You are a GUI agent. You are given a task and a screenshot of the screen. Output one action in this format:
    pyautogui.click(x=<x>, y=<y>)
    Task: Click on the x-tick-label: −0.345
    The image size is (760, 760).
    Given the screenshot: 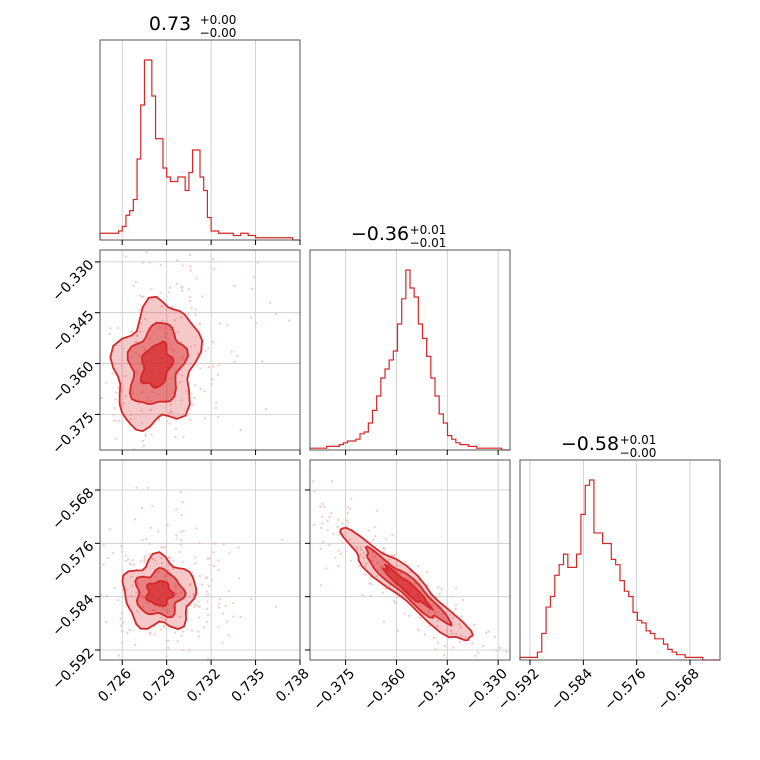 What is the action you would take?
    pyautogui.click(x=436, y=690)
    